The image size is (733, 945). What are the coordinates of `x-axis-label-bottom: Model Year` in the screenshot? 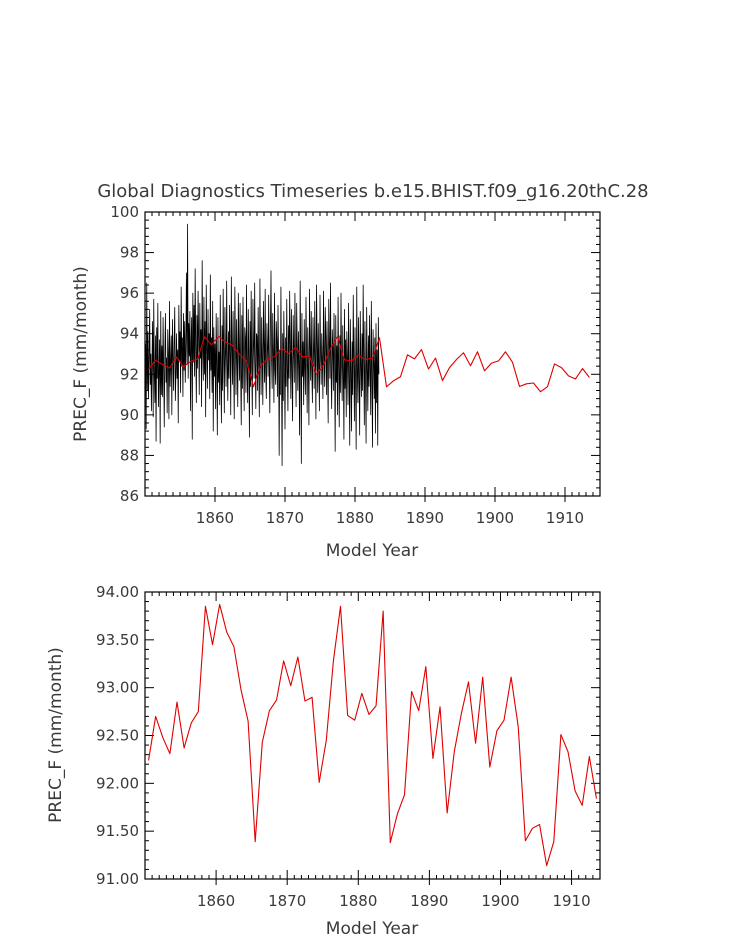 It's located at (372, 929).